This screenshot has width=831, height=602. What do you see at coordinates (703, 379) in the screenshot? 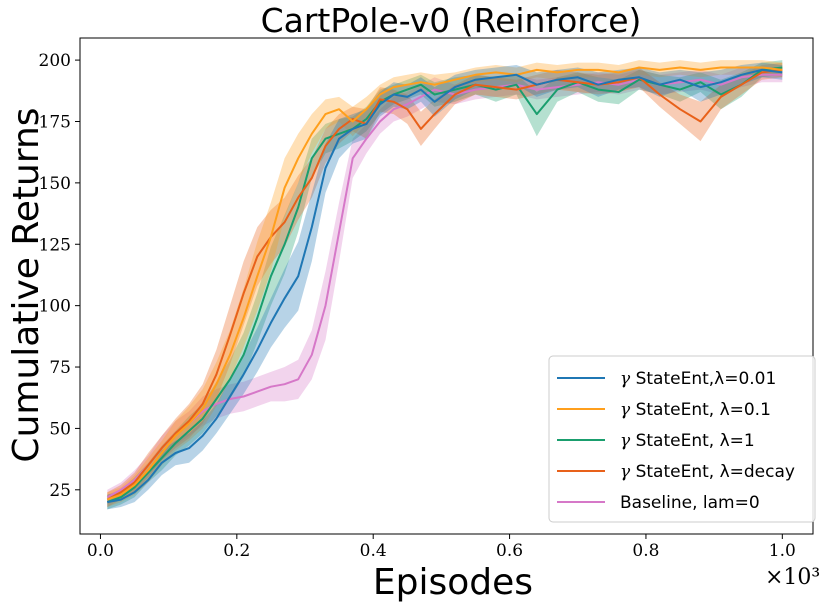
I see `legend-text: StateEnt,λ=0.01` at bounding box center [703, 379].